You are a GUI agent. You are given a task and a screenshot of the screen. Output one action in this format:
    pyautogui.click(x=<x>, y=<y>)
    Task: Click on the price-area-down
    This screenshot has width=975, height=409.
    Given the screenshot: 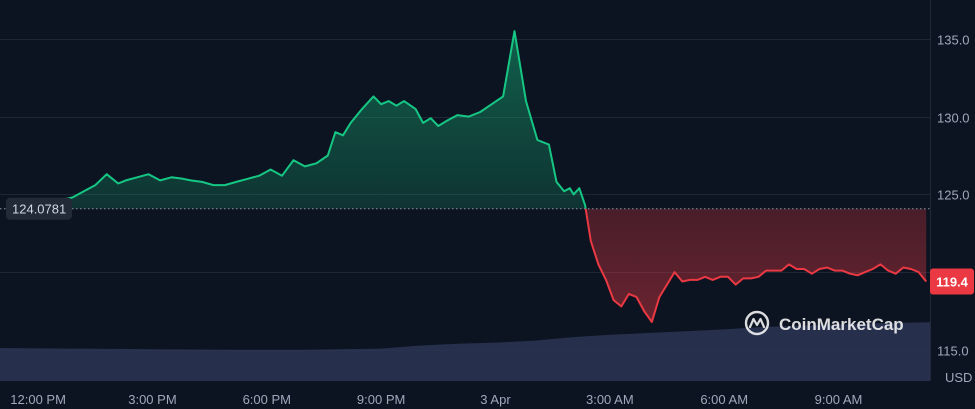 What is the action you would take?
    pyautogui.click(x=756, y=265)
    